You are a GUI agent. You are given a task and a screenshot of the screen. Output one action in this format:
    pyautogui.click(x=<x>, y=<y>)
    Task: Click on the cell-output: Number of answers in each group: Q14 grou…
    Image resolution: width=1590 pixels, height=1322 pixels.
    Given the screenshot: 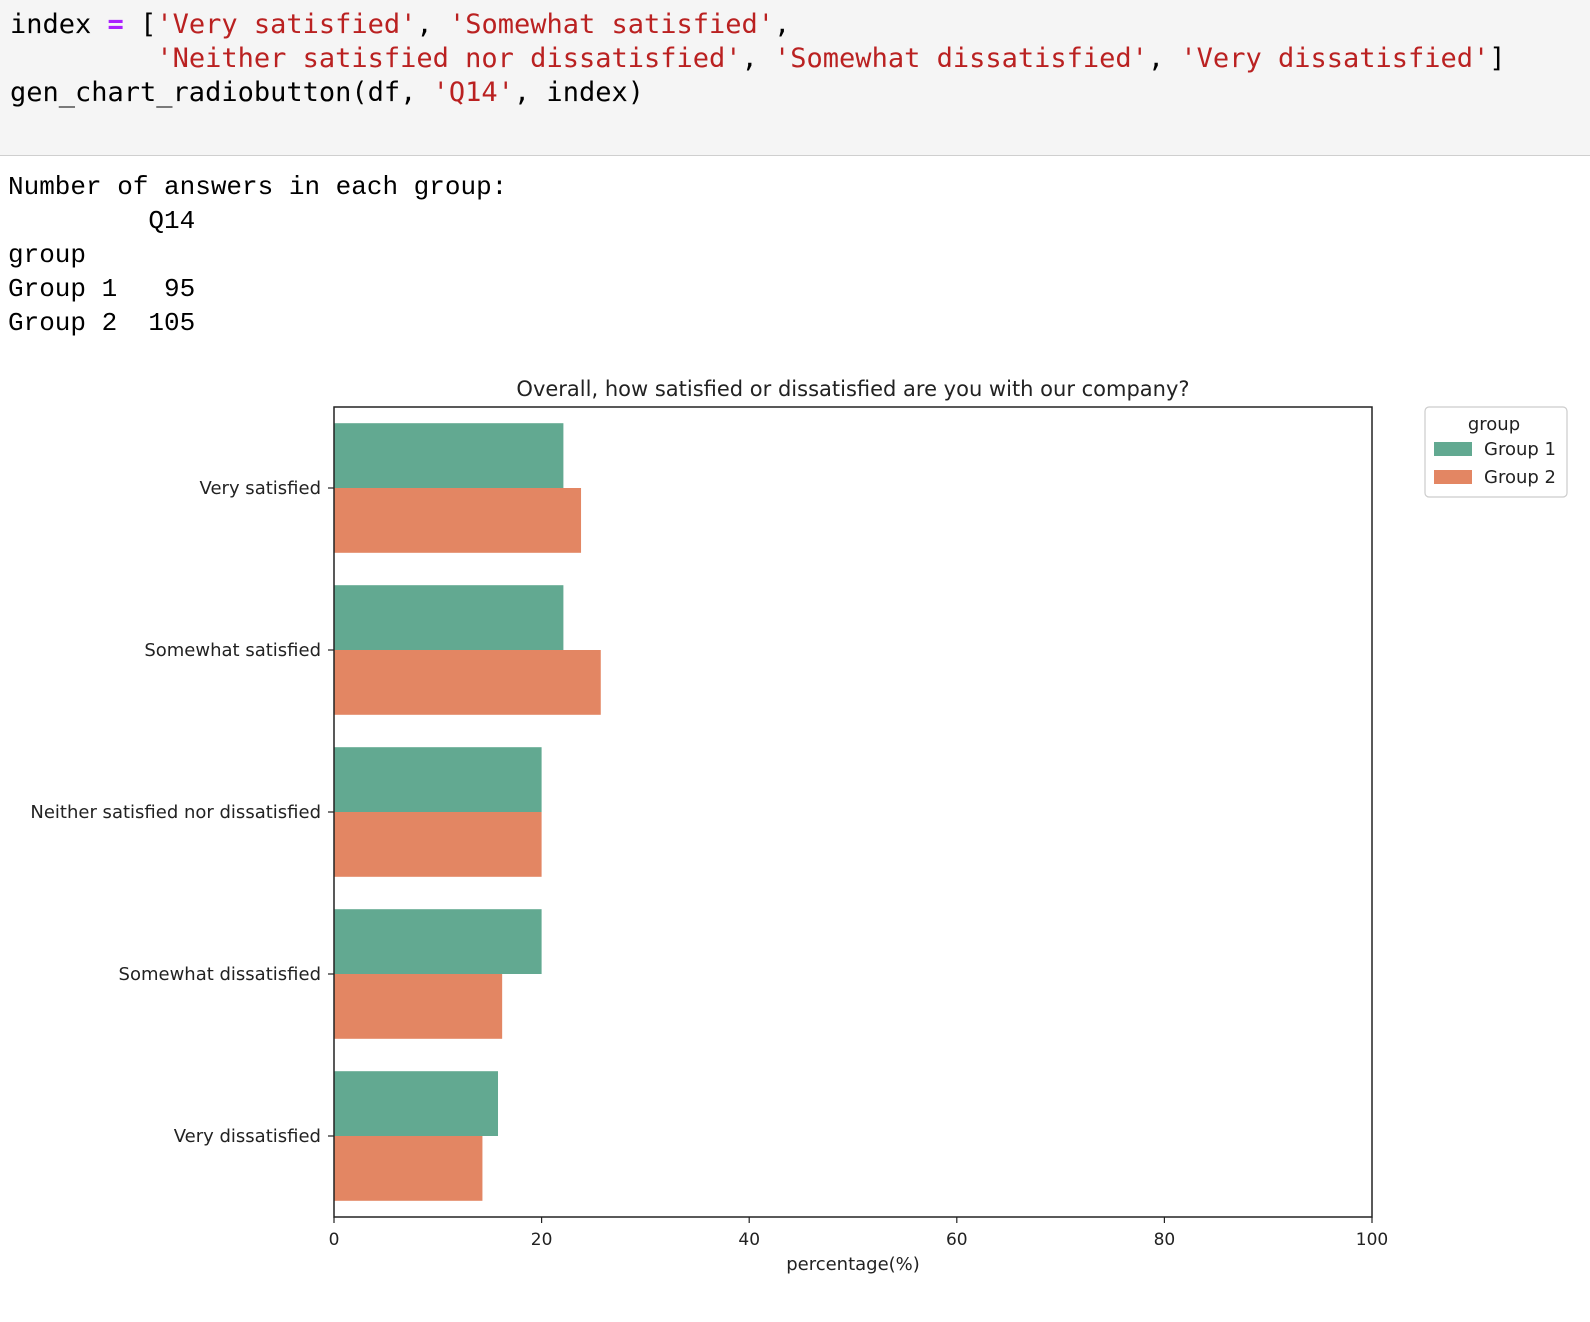 What is the action you would take?
    pyautogui.click(x=257, y=255)
    